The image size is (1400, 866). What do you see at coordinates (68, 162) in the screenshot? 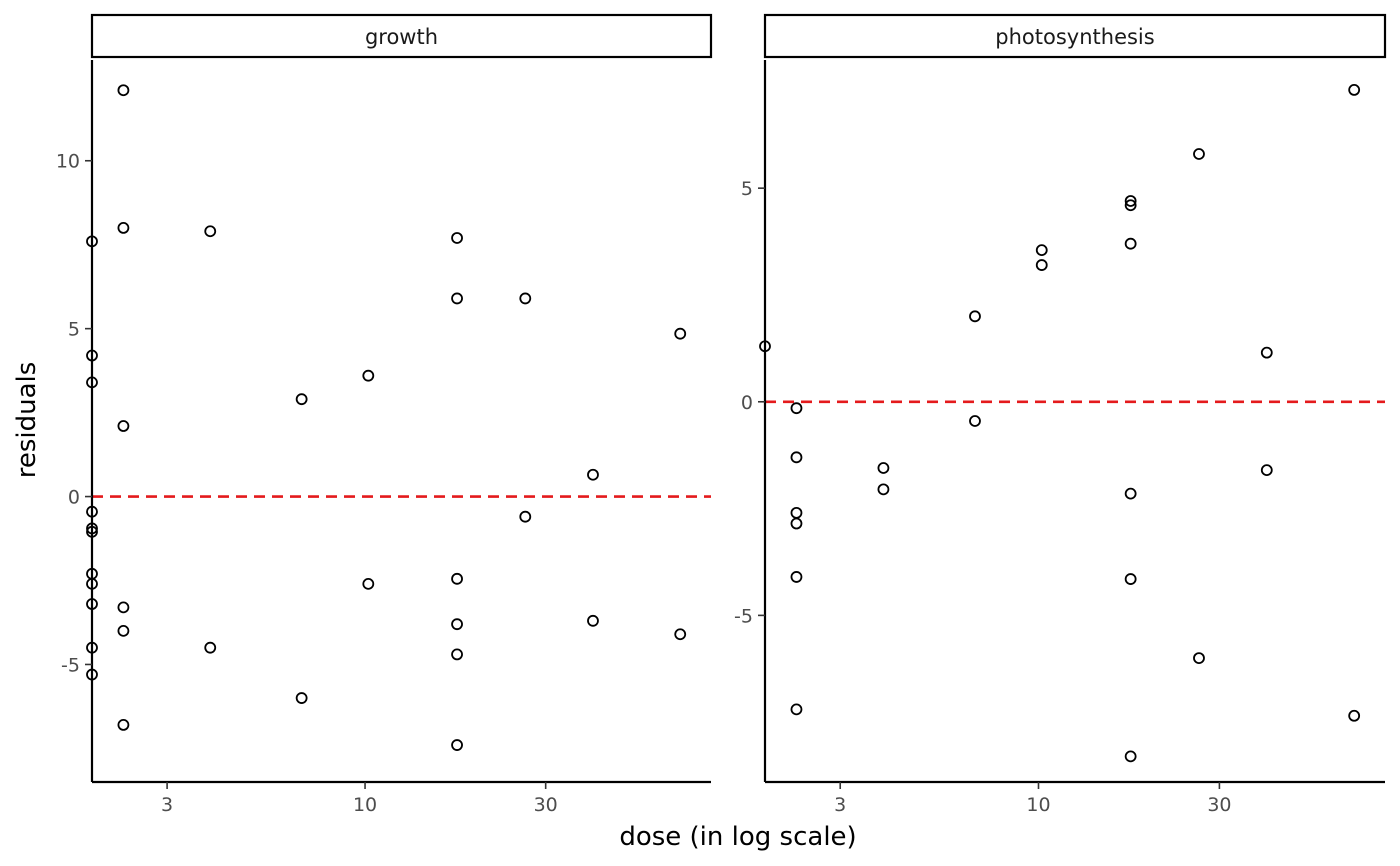
I see `y-tick-label: 10` at bounding box center [68, 162].